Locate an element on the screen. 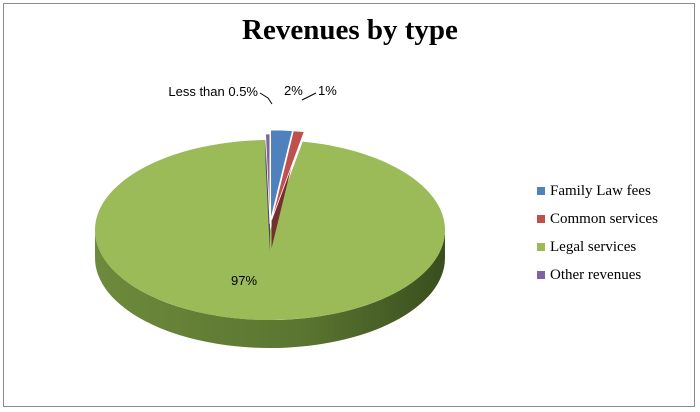  legend-item: Family Law fees is located at coordinates (597, 191).